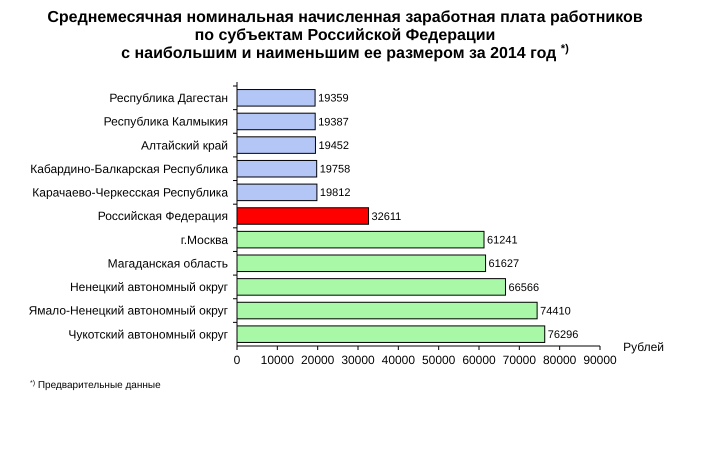  I want to click on x-tick-label: 0, so click(237, 360).